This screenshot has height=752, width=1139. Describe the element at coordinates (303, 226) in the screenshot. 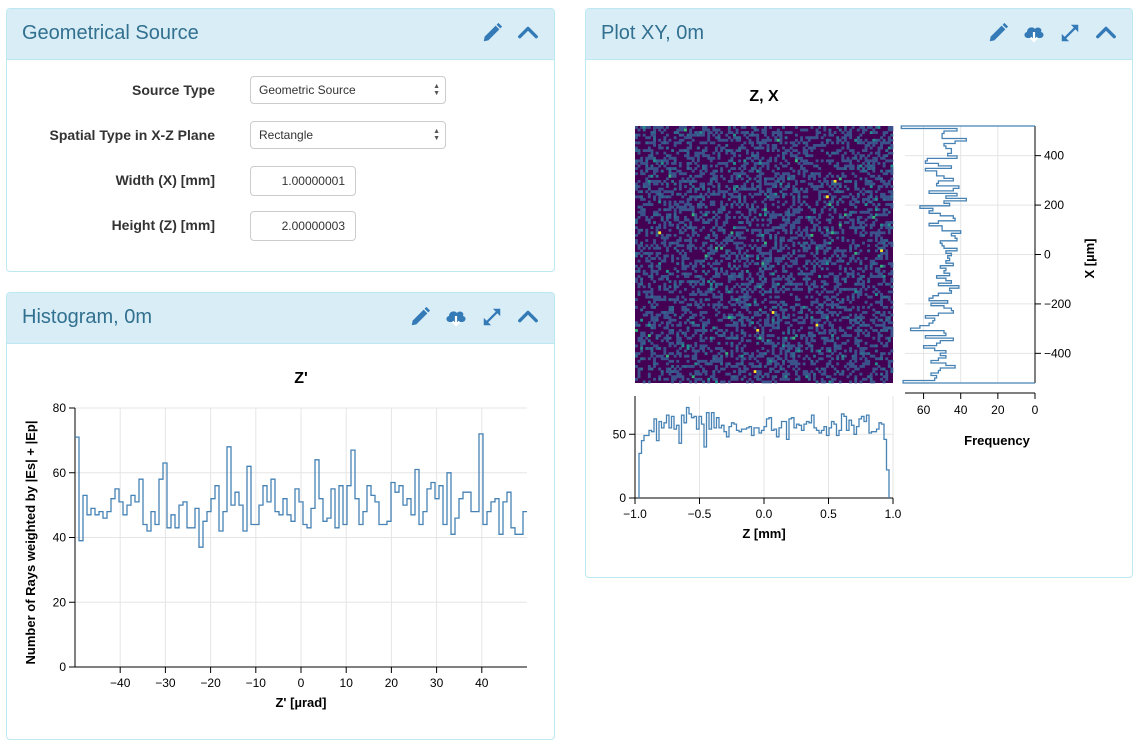

I see `height-input: 2.00000003` at that location.